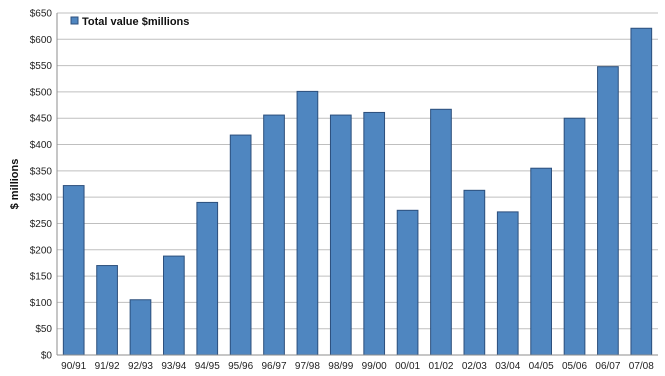 The image size is (665, 376). I want to click on x-tick-label: 07/08, so click(641, 366).